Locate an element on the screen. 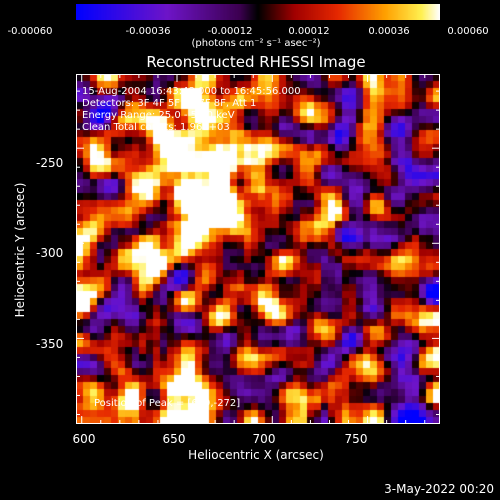  colorbar-tick-label: -0.00036 is located at coordinates (148, 31).